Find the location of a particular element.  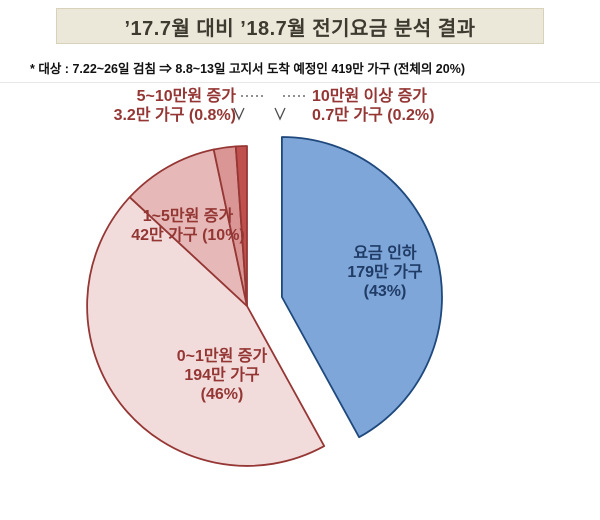

label-decrease-line2: 179만 가구 is located at coordinates (385, 272).